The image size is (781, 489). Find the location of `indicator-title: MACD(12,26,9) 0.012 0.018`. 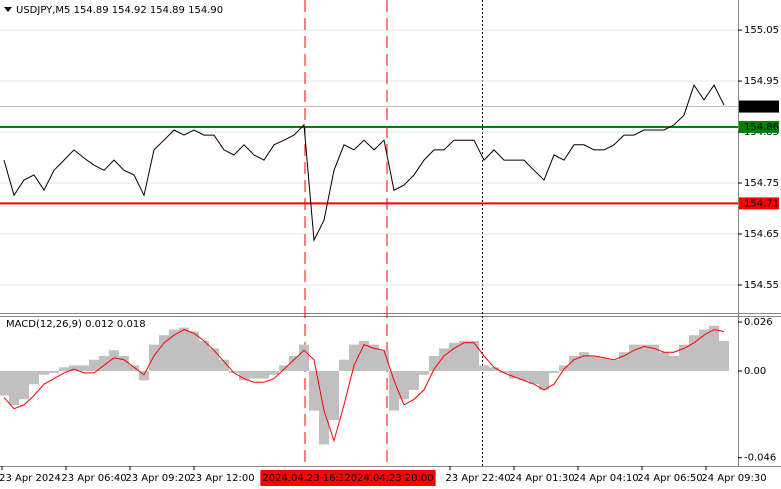

indicator-title: MACD(12,26,9) 0.012 0.018 is located at coordinates (76, 324).